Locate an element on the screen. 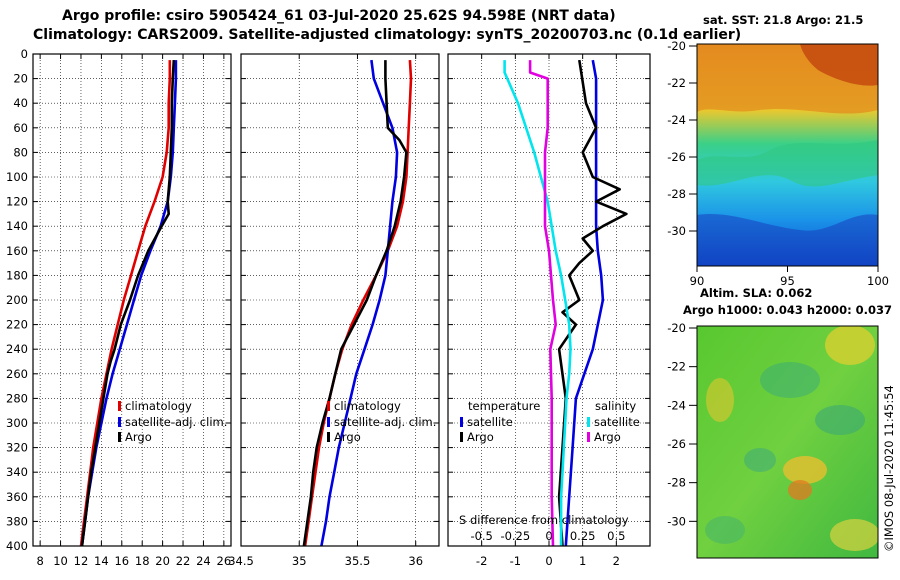 The width and height of the screenshot is (900, 580). x-tick-label: 18 is located at coordinates (142, 561).